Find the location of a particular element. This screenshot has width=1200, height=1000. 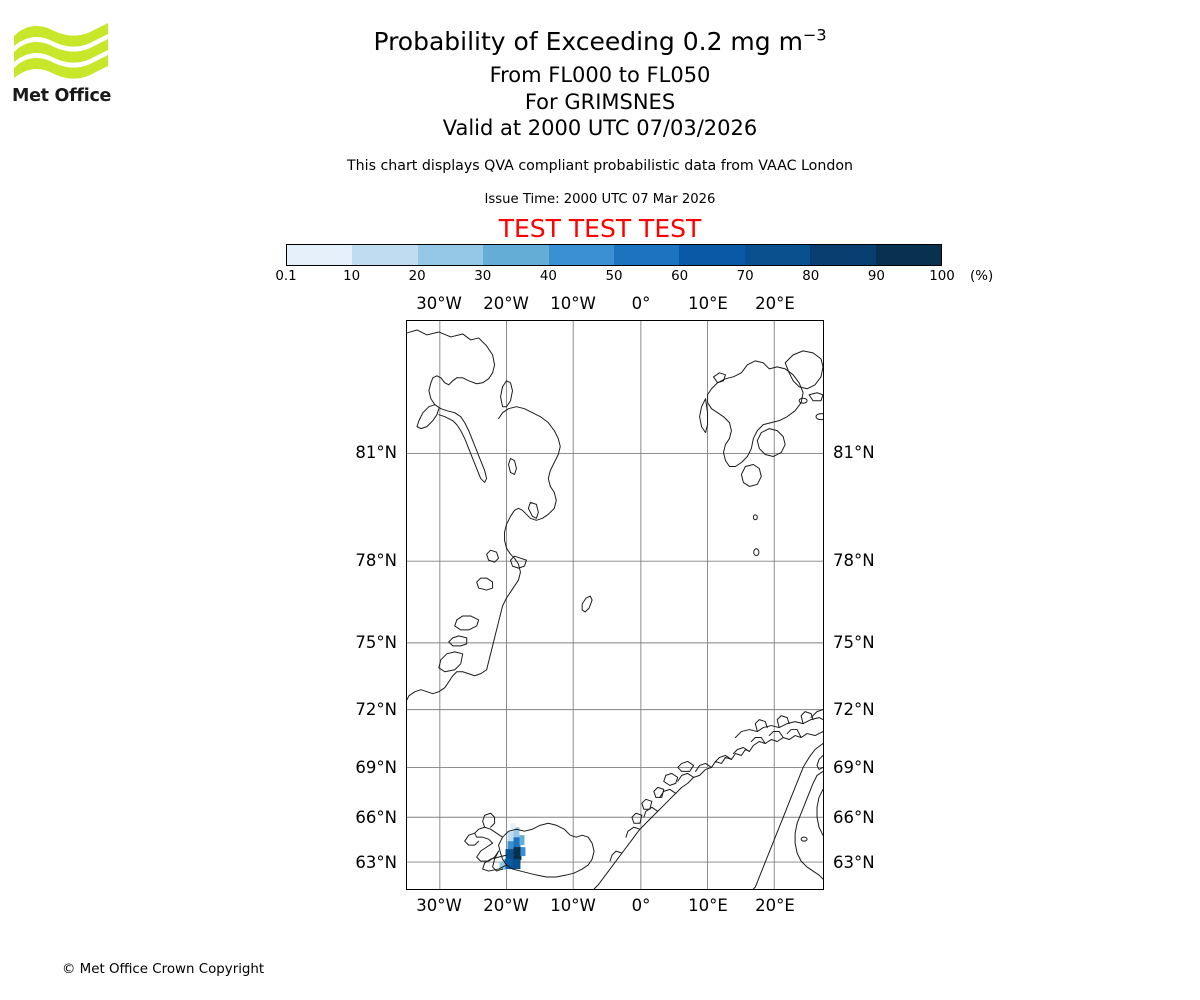

lon-label-bottom-0: 30°W is located at coordinates (439, 905).